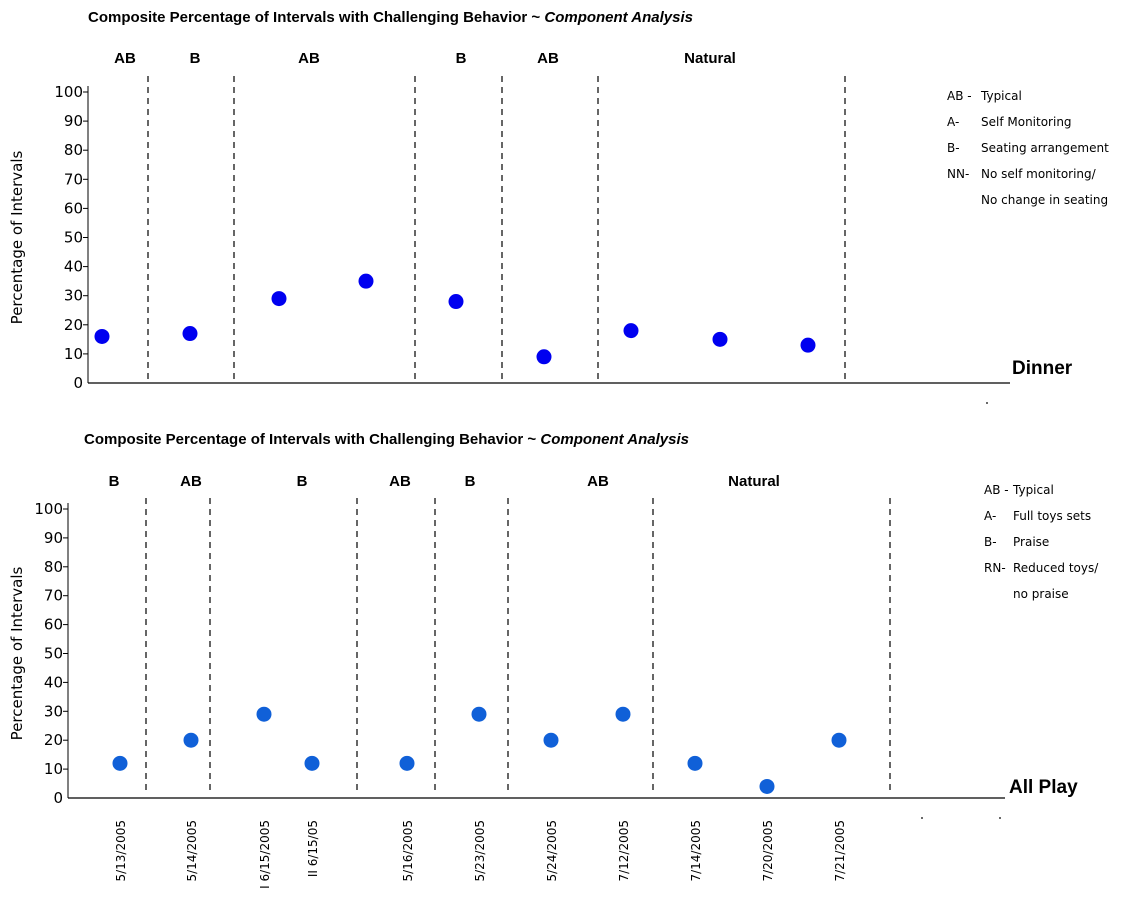 The width and height of the screenshot is (1130, 901). Describe the element at coordinates (1044, 200) in the screenshot. I see `legend-text: No change in seating` at that location.